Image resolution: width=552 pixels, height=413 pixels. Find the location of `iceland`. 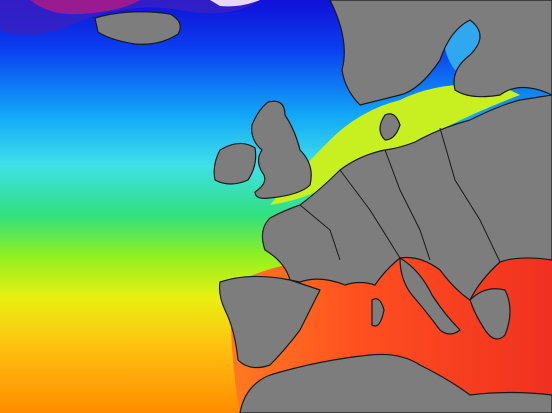

iceland is located at coordinates (137, 28).